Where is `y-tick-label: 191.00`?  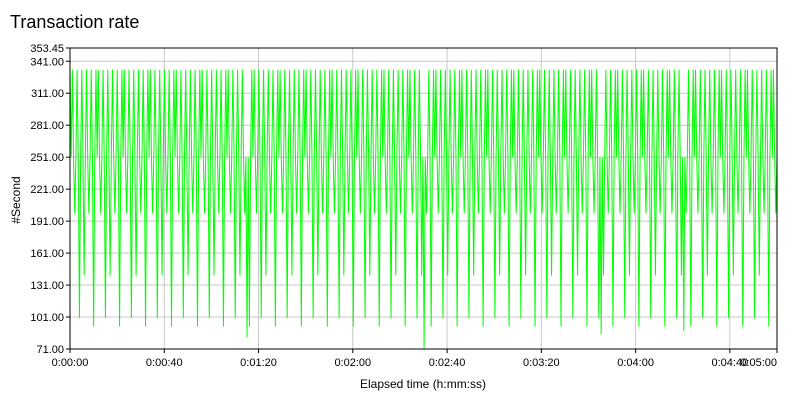
y-tick-label: 191.00 is located at coordinates (47, 222).